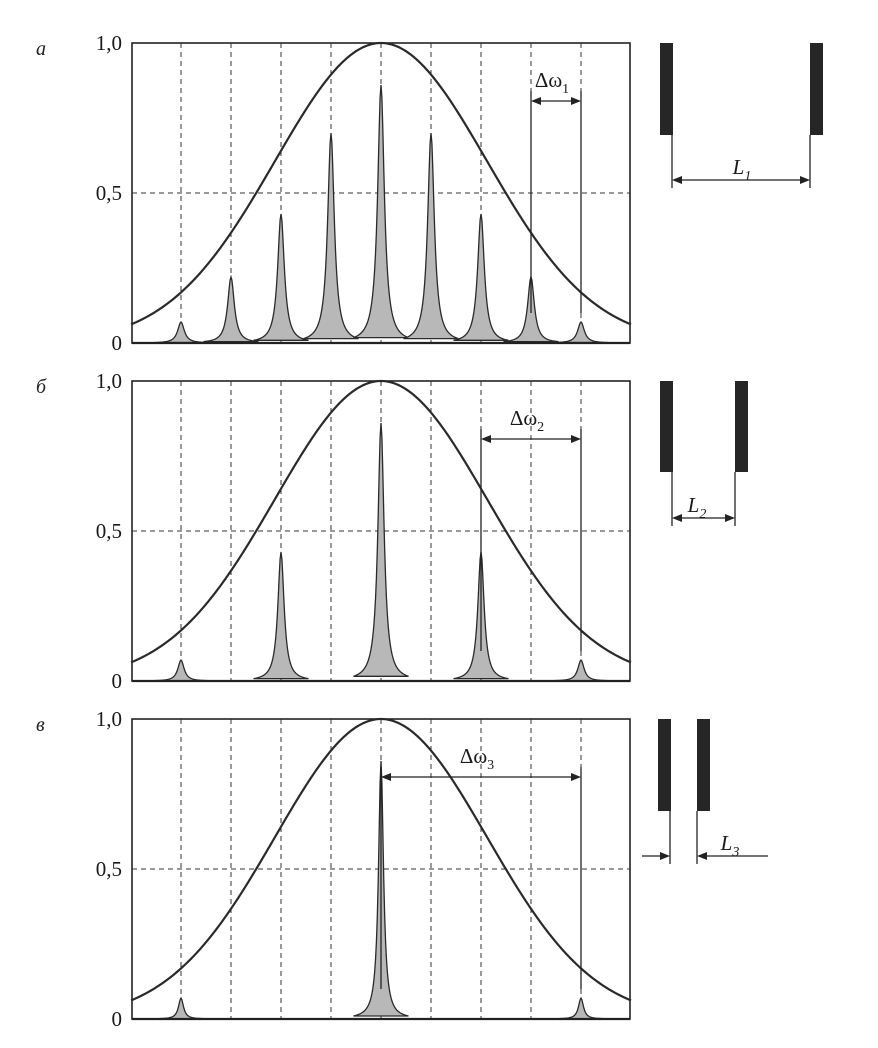 This screenshot has width=878, height=1048. What do you see at coordinates (747, 176) in the screenshot?
I see `length-subscript: 1` at bounding box center [747, 176].